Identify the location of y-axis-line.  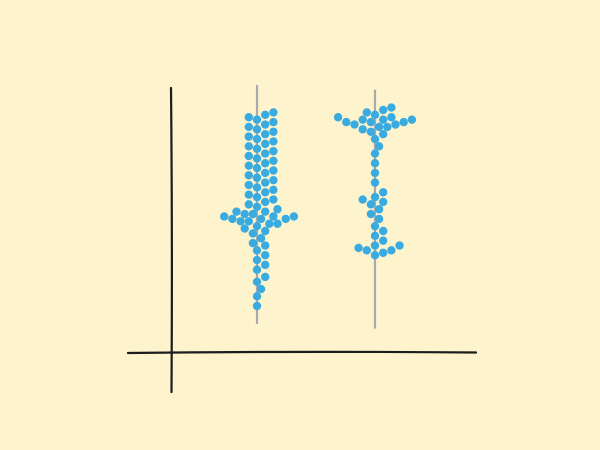
(171, 240).